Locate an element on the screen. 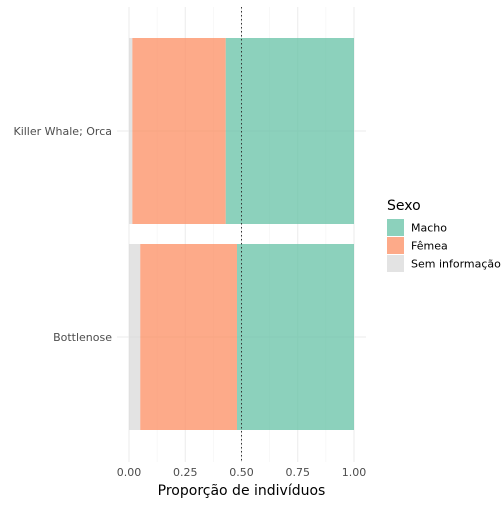 This screenshot has width=504, height=508. legend-key-sem-informa-o is located at coordinates (395, 263).